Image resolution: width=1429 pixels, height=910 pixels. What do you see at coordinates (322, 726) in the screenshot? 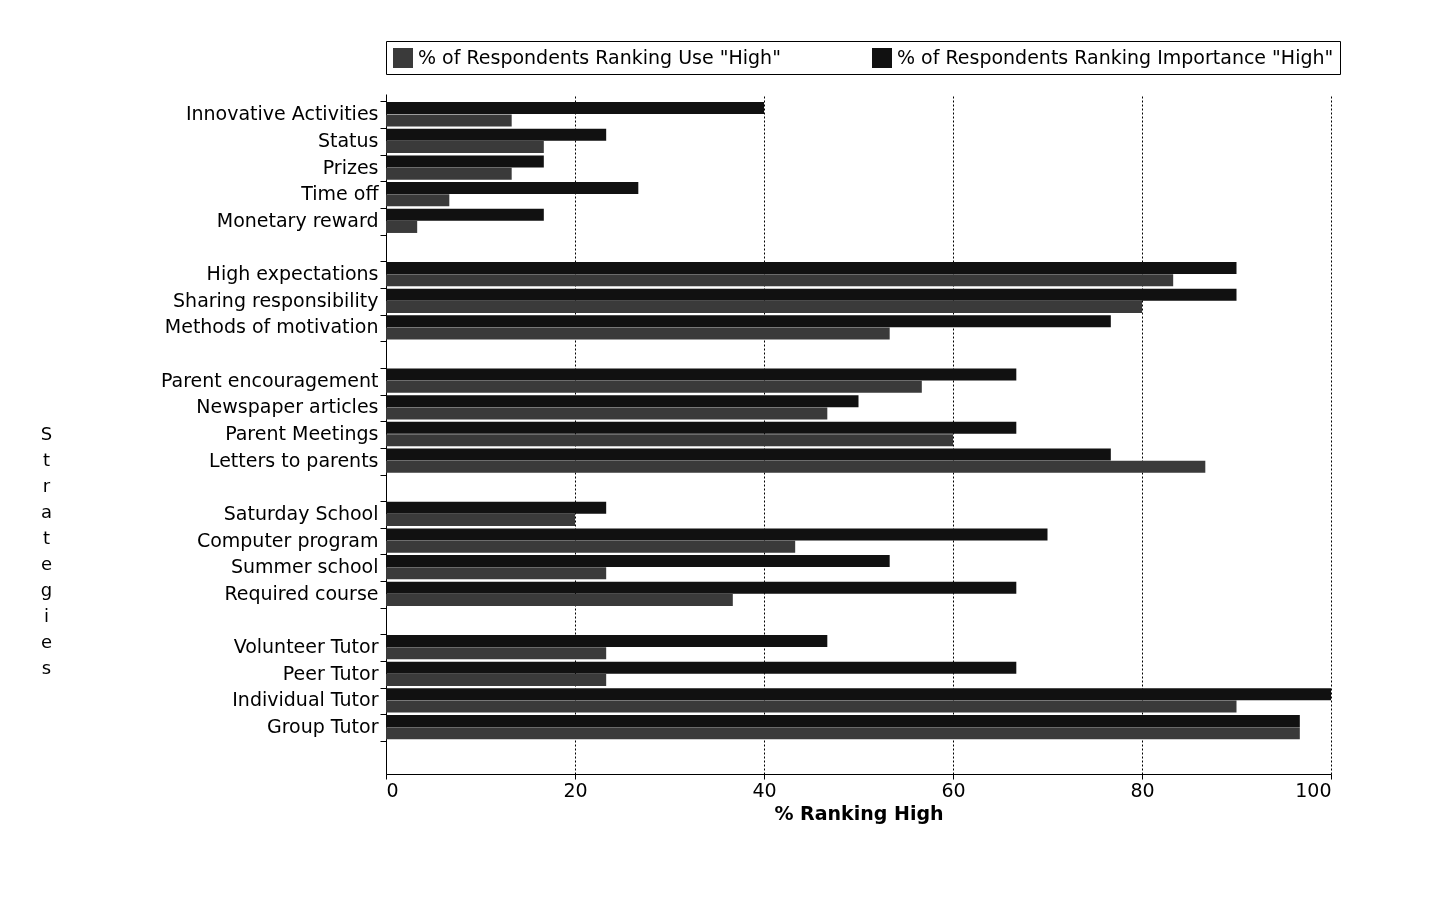
I see `y-tick-label: Group Tutor` at bounding box center [322, 726].